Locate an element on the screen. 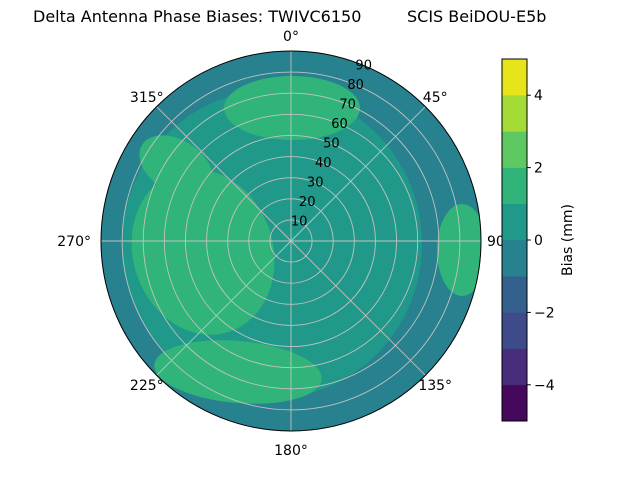 The width and height of the screenshot is (640, 480). radial-tick-label: 90 is located at coordinates (363, 66).